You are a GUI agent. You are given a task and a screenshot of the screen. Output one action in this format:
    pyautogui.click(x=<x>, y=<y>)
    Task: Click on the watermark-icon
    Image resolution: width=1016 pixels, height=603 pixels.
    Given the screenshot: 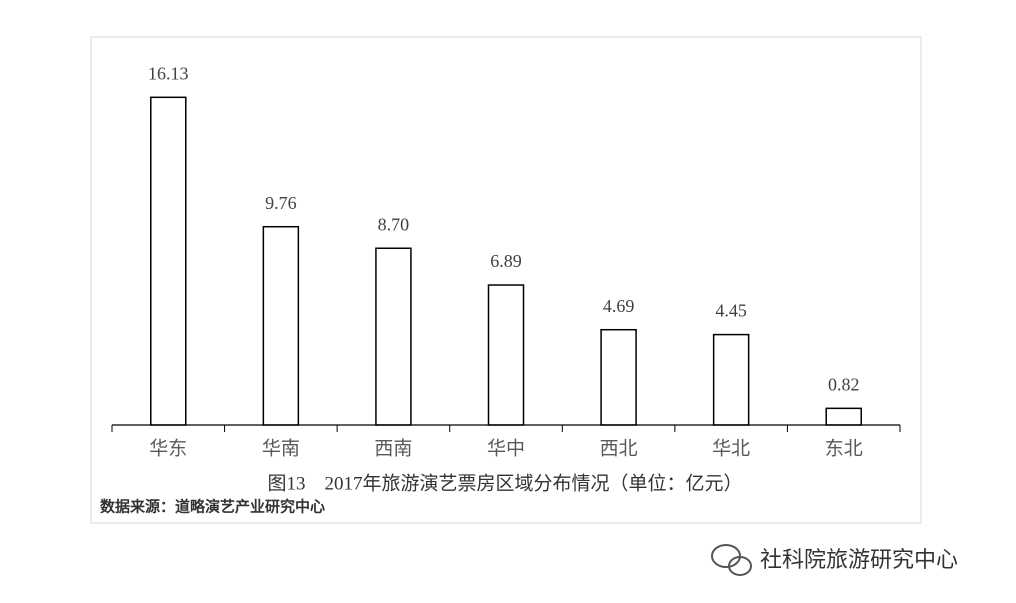 What is the action you would take?
    pyautogui.click(x=731, y=560)
    